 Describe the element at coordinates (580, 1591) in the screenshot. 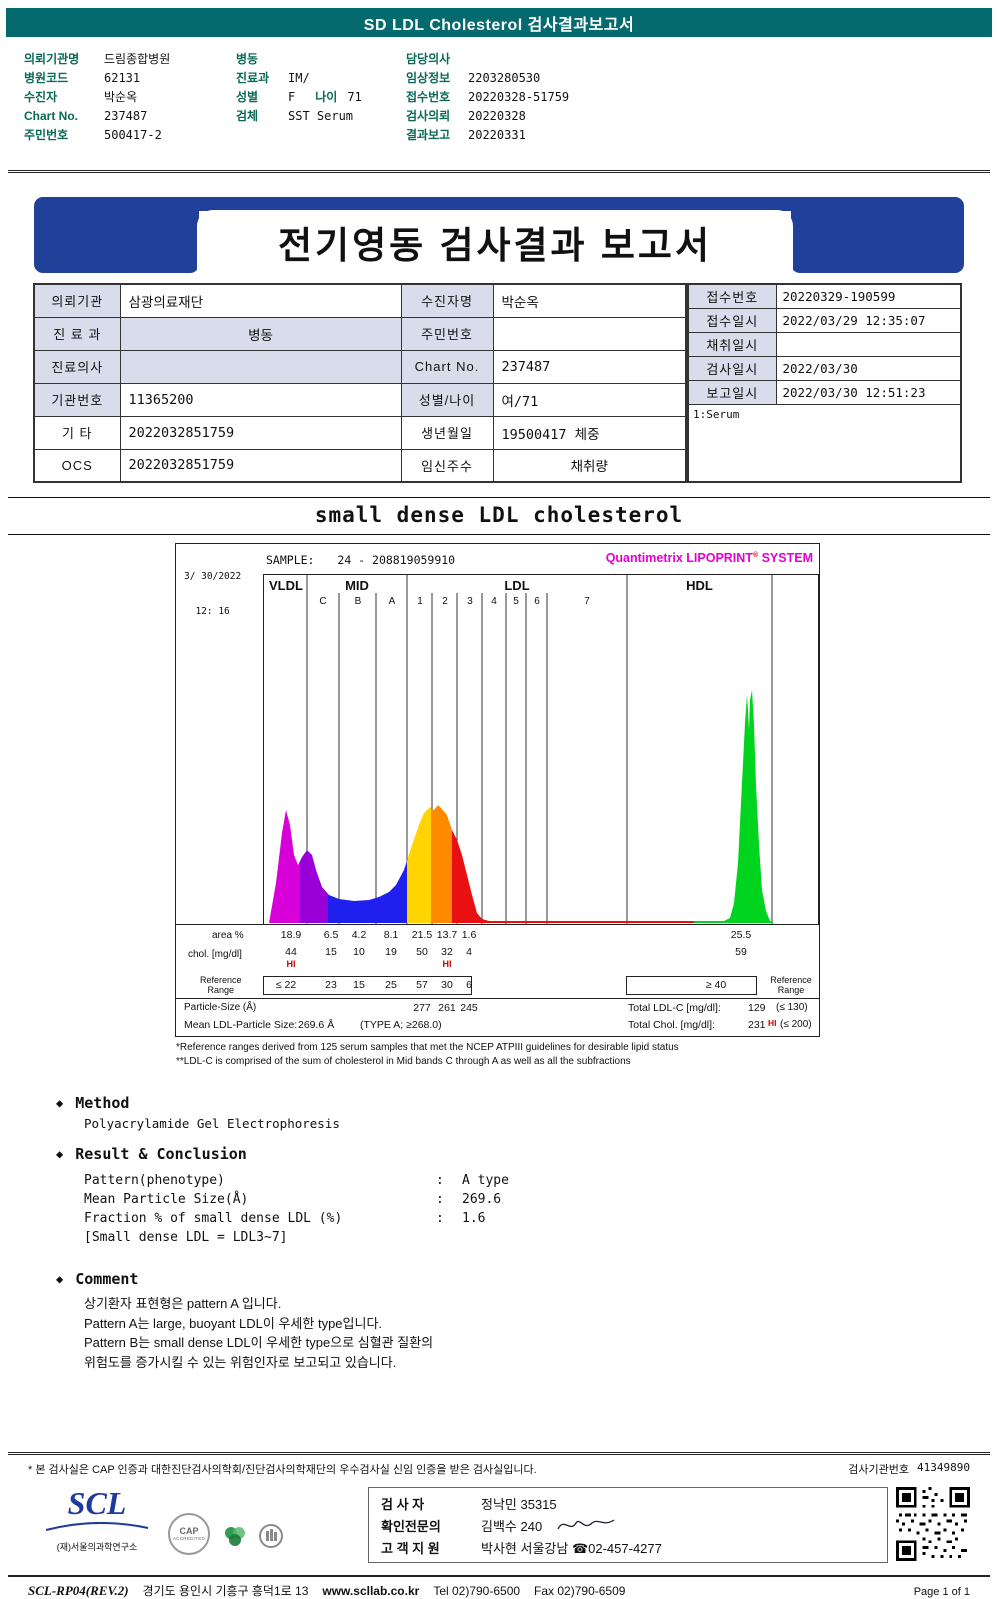

I see `fax: Fax 02)790-6509` at that location.